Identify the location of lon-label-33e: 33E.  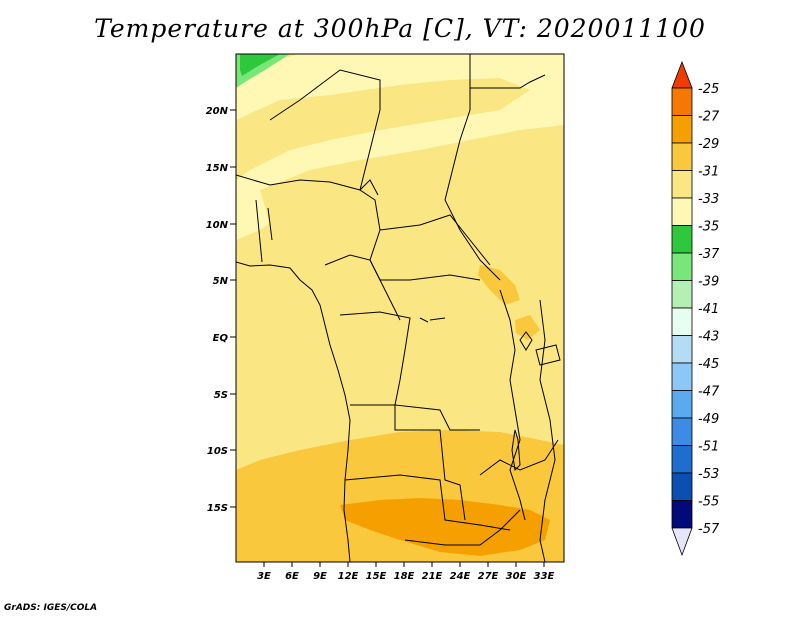
(544, 576).